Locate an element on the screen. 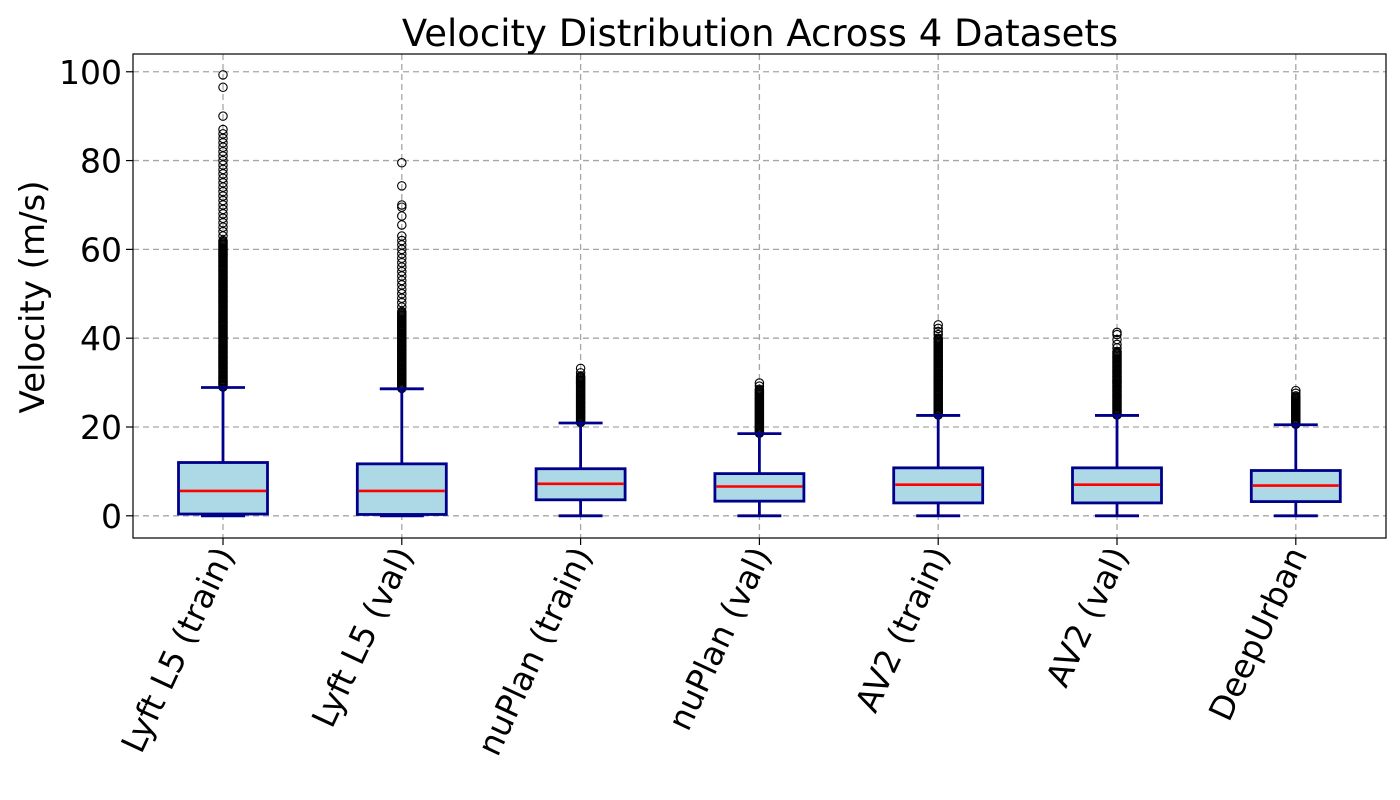 Image resolution: width=1400 pixels, height=800 pixels. y-axis-label: Velocity (m/s) is located at coordinates (33, 296).